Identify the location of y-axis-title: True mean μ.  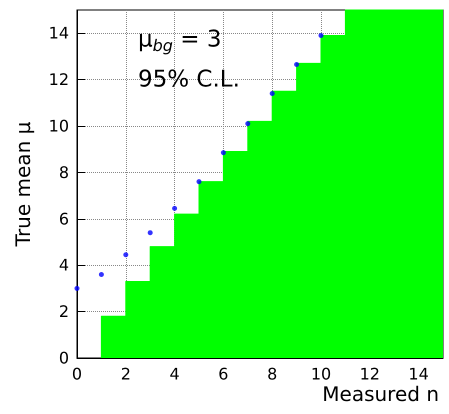
(23, 184).